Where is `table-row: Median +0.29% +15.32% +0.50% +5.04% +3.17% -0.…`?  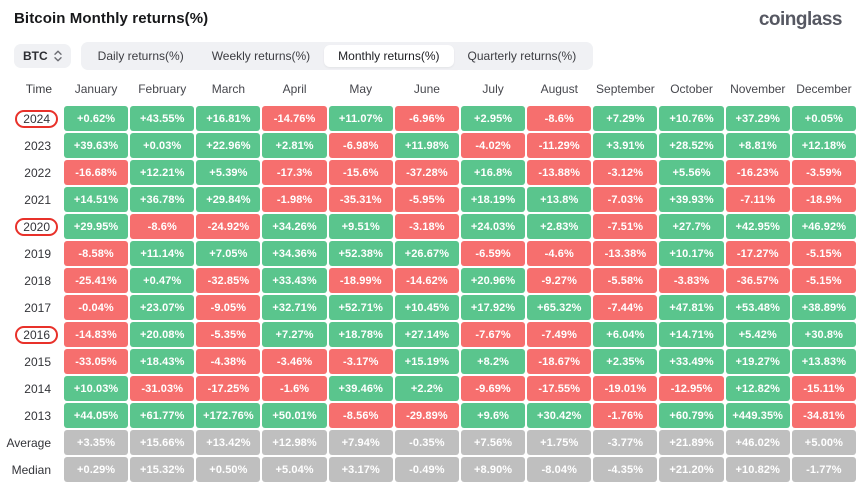
table-row: Median +0.29% +15.32% +0.50% +5.04% +3.17% -0.… is located at coordinates (431, 469).